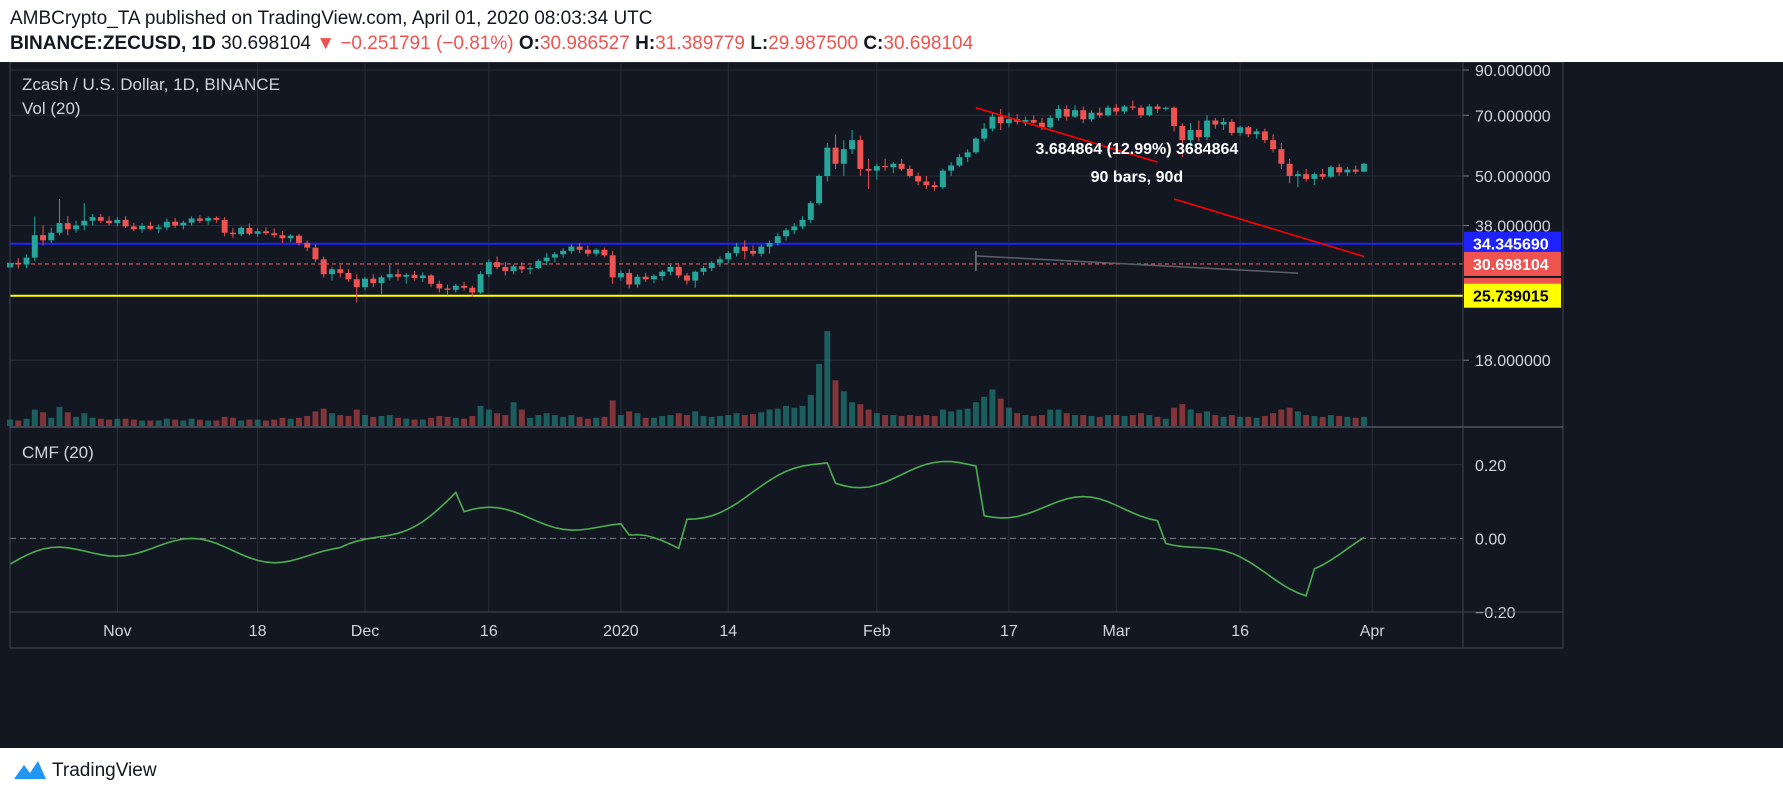  What do you see at coordinates (928, 43) in the screenshot?
I see `close-value: 30.698104` at bounding box center [928, 43].